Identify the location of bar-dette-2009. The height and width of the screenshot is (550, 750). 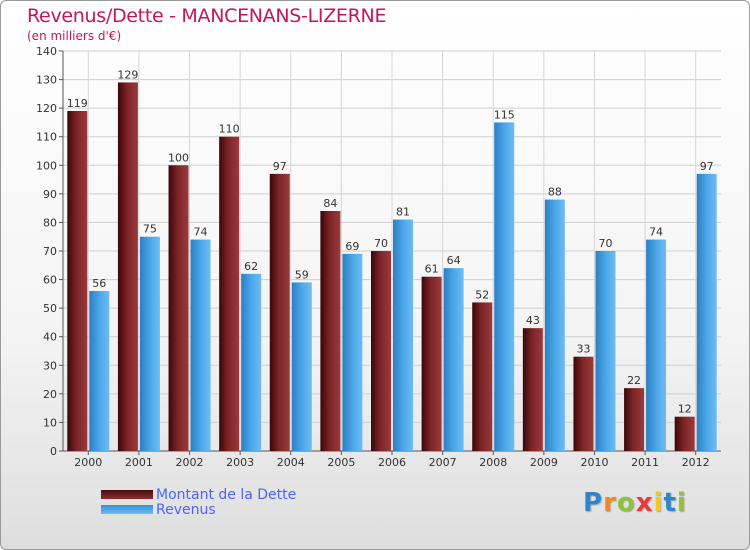
(532, 389).